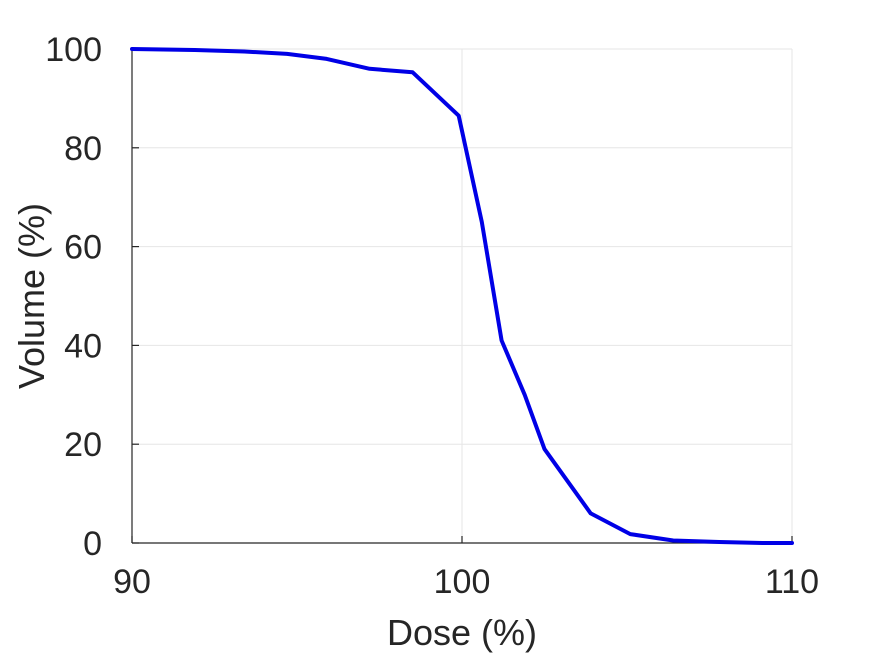 The height and width of the screenshot is (661, 875). Describe the element at coordinates (792, 582) in the screenshot. I see `x-tick-label: 110` at that location.